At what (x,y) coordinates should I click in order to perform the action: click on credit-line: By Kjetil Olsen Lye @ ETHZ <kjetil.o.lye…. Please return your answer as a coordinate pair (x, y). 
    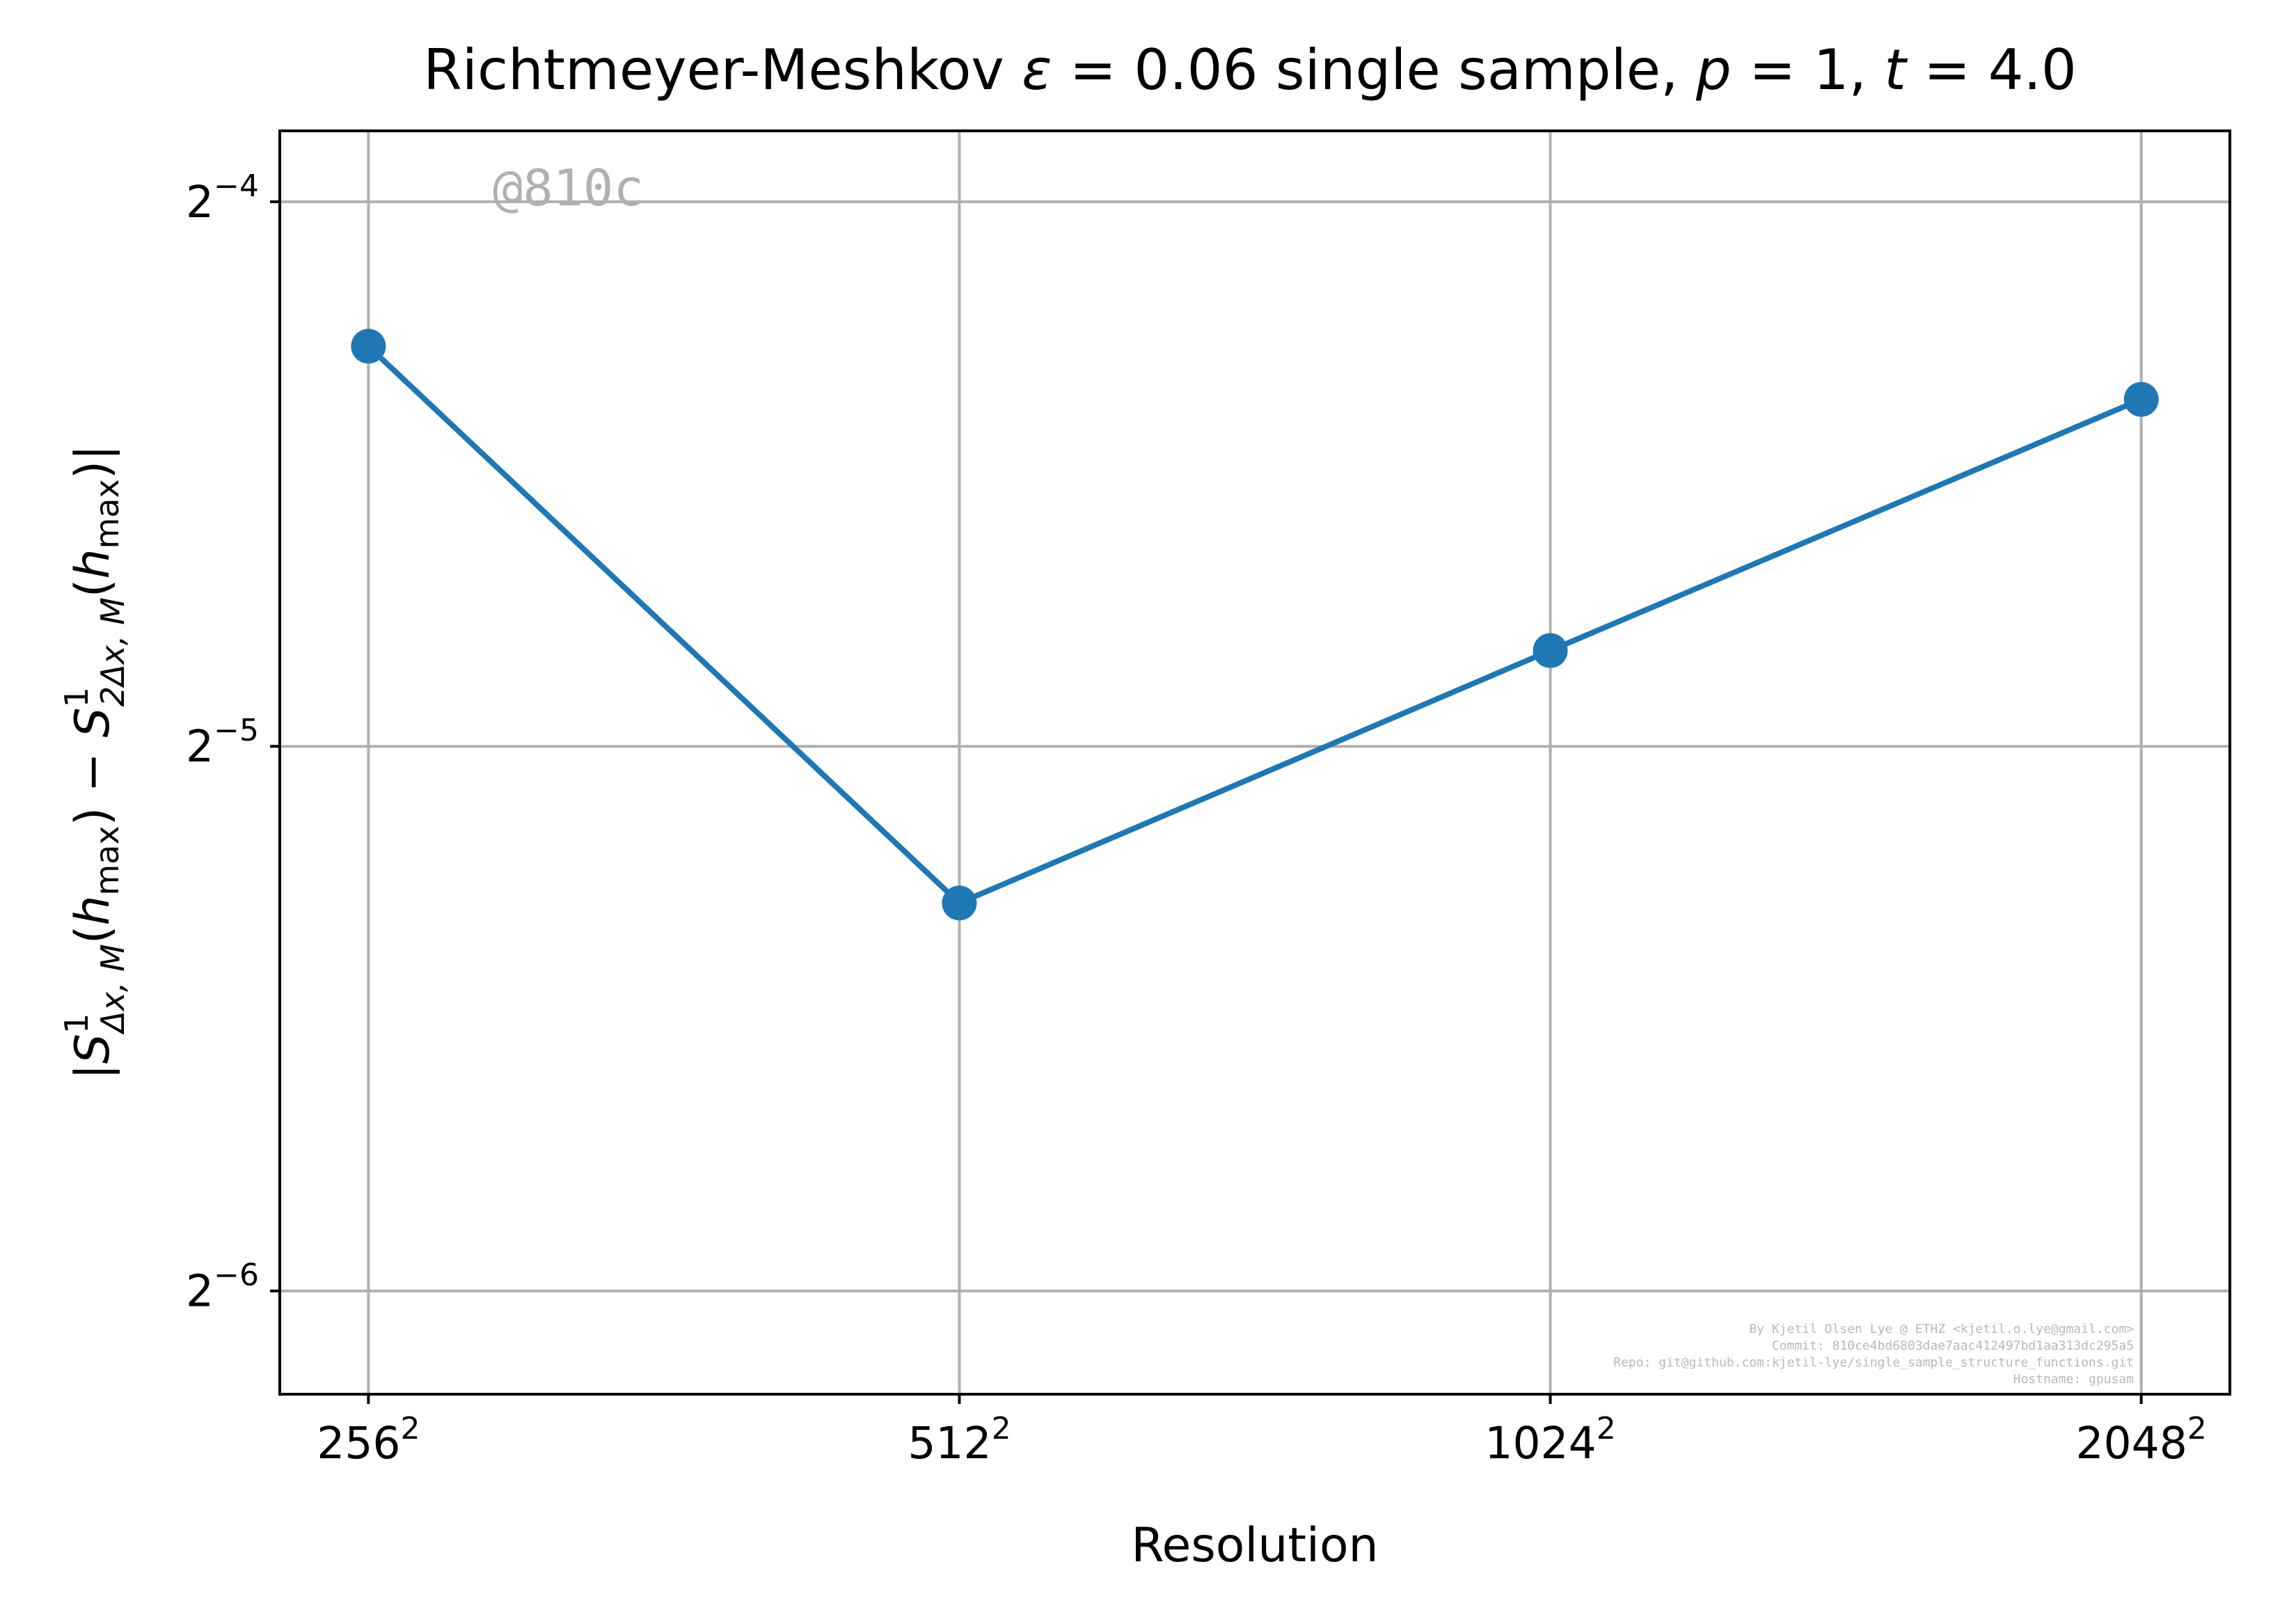
    Looking at the image, I should click on (1941, 1329).